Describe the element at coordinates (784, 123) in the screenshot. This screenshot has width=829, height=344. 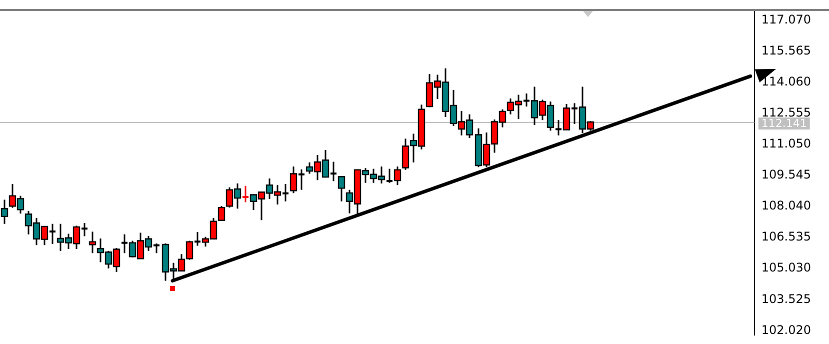
I see `ref-line-label: 112.141` at that location.